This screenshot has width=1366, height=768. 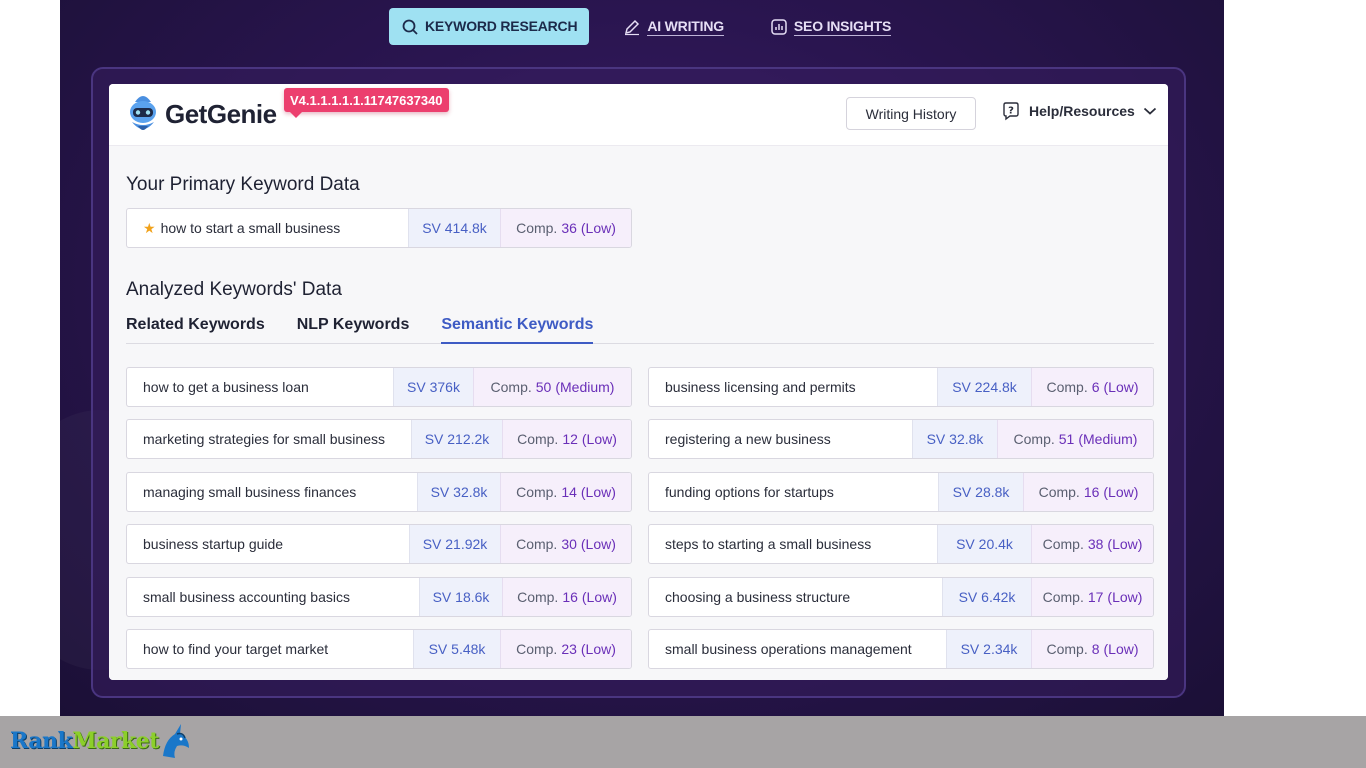 I want to click on comp-value: 50, so click(x=543, y=387).